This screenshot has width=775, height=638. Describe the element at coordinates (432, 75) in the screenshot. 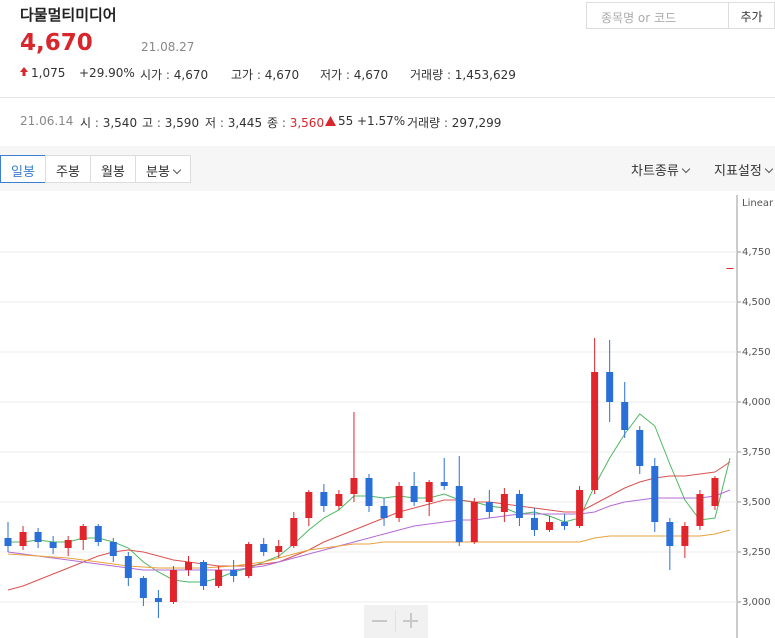

I see `stat-label: 거래량` at that location.